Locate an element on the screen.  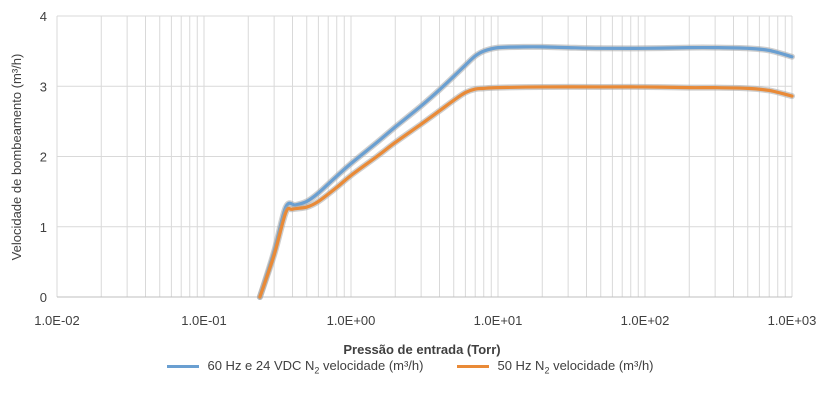
y-tick-label: 1 is located at coordinates (43, 227).